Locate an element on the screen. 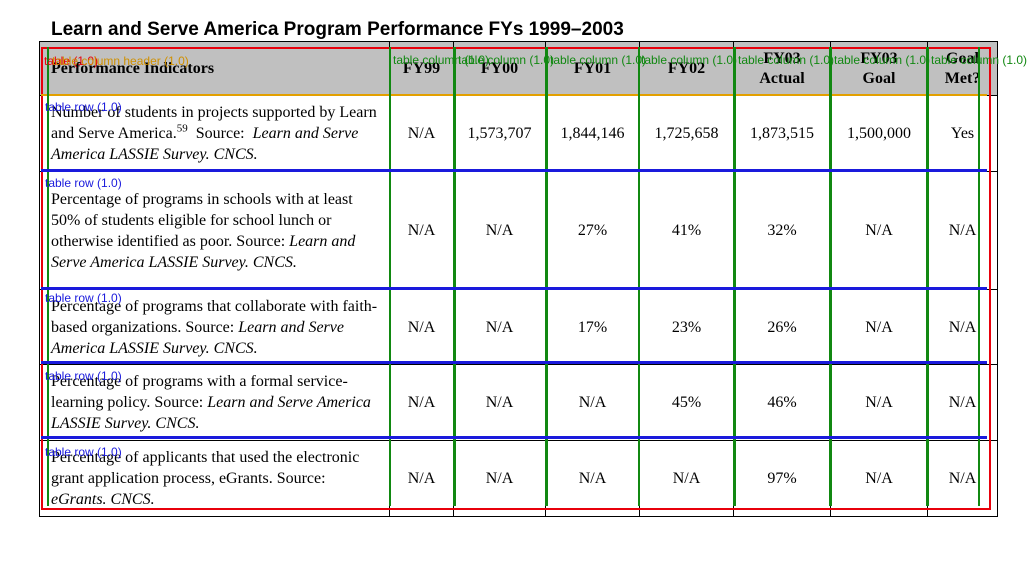 The image size is (1030, 561). table-detection-label: table (1.0) is located at coordinates (71, 61).